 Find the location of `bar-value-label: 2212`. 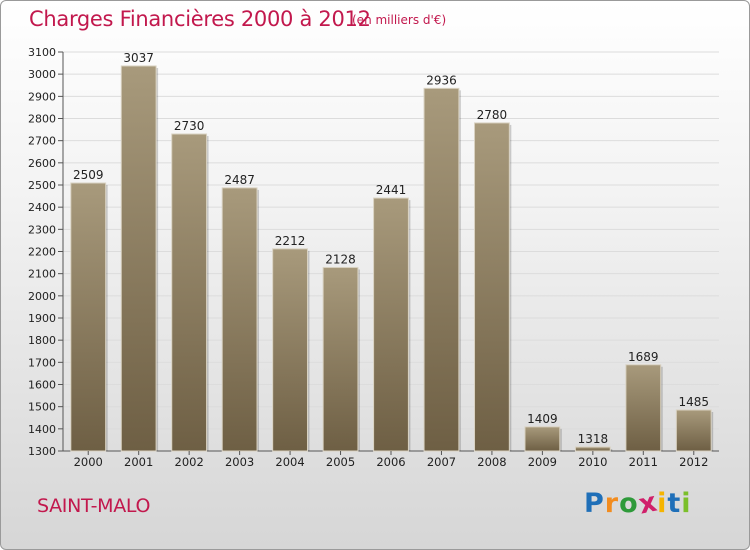

bar-value-label: 2212 is located at coordinates (290, 241).